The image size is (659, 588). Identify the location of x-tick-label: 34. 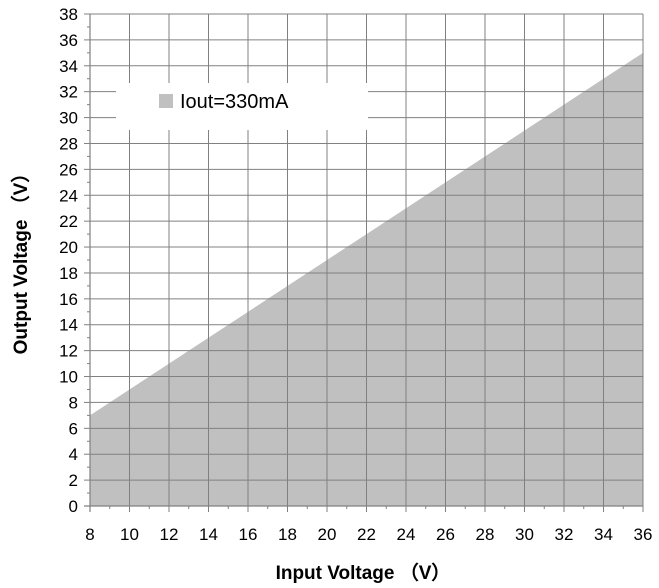
(603, 534).